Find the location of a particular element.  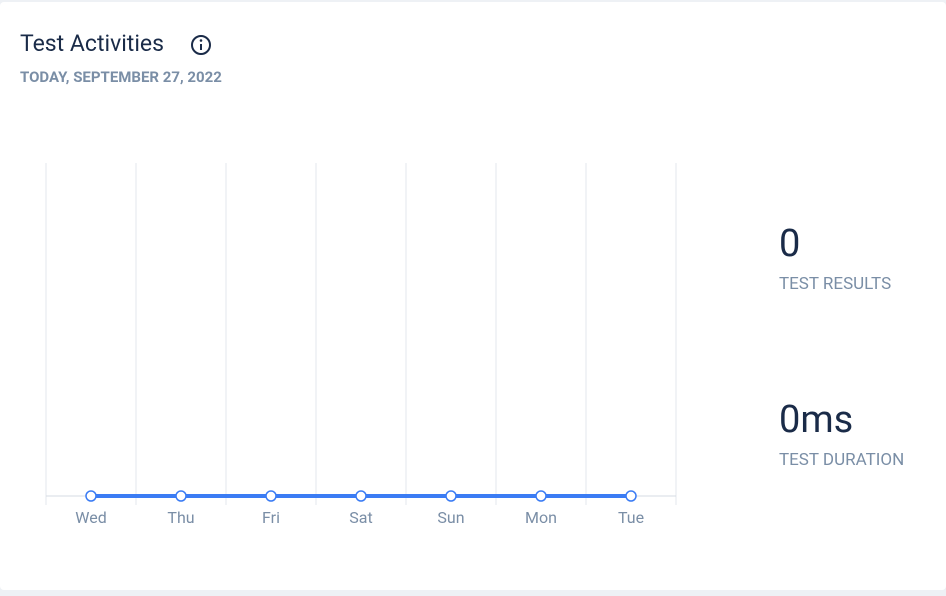

x-tick-label: Sat is located at coordinates (360, 517).